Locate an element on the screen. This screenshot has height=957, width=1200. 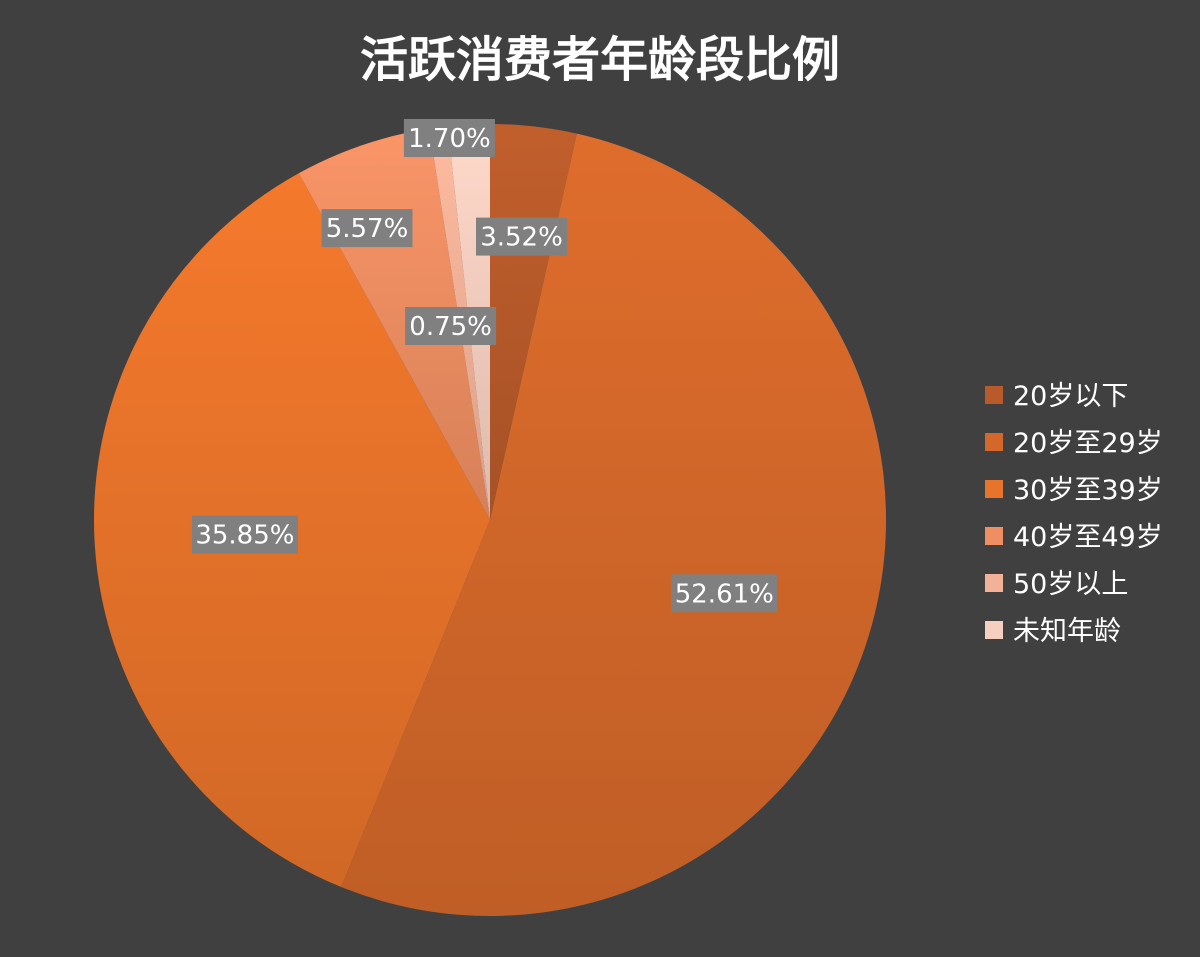
data-label-6: 1.70% is located at coordinates (449, 138).